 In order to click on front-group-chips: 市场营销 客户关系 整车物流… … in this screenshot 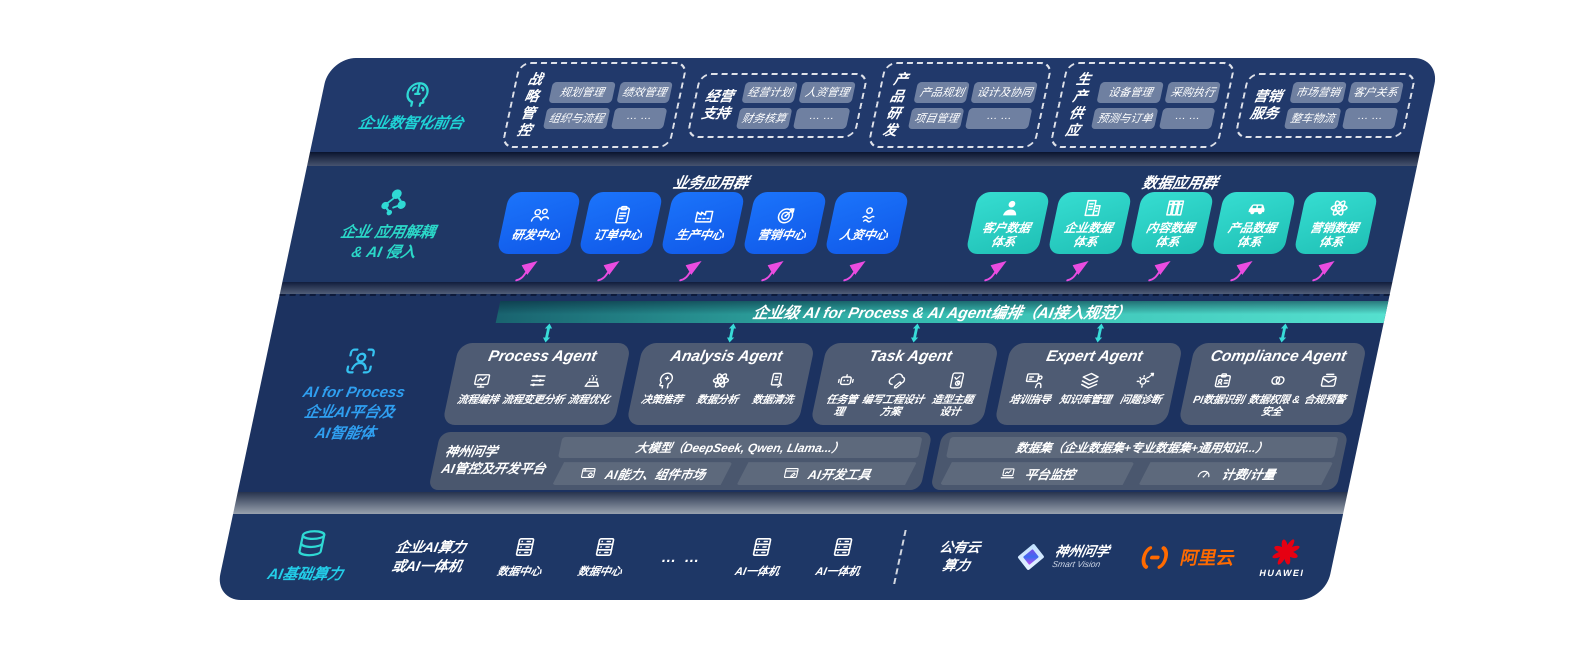, I will do `click(1344, 105)`.